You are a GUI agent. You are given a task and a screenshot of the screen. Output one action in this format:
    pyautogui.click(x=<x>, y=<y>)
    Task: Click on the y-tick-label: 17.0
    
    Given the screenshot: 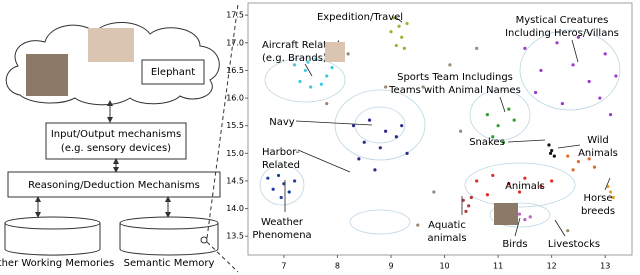 What is the action you would take?
    pyautogui.click(x=235, y=42)
    